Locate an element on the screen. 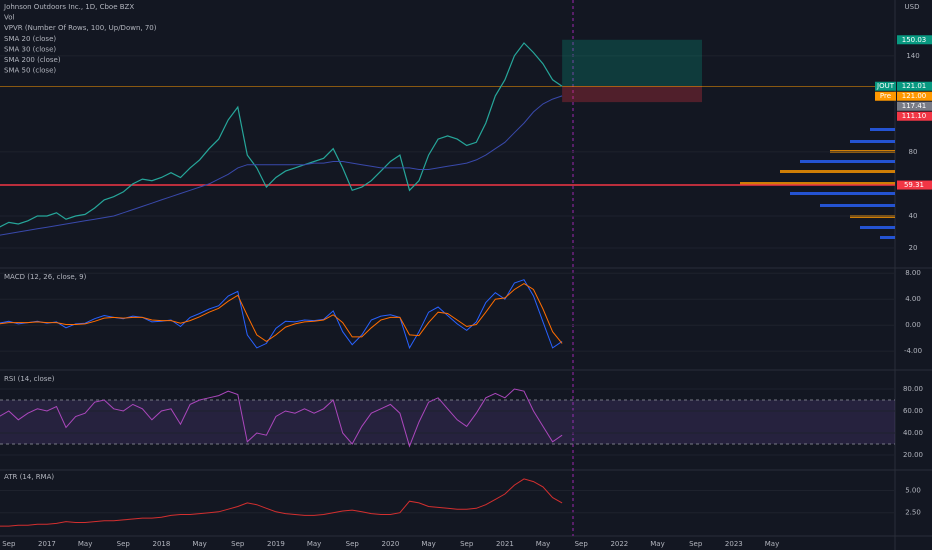 The height and width of the screenshot is (550, 932). price-label: 111.10 is located at coordinates (914, 116).